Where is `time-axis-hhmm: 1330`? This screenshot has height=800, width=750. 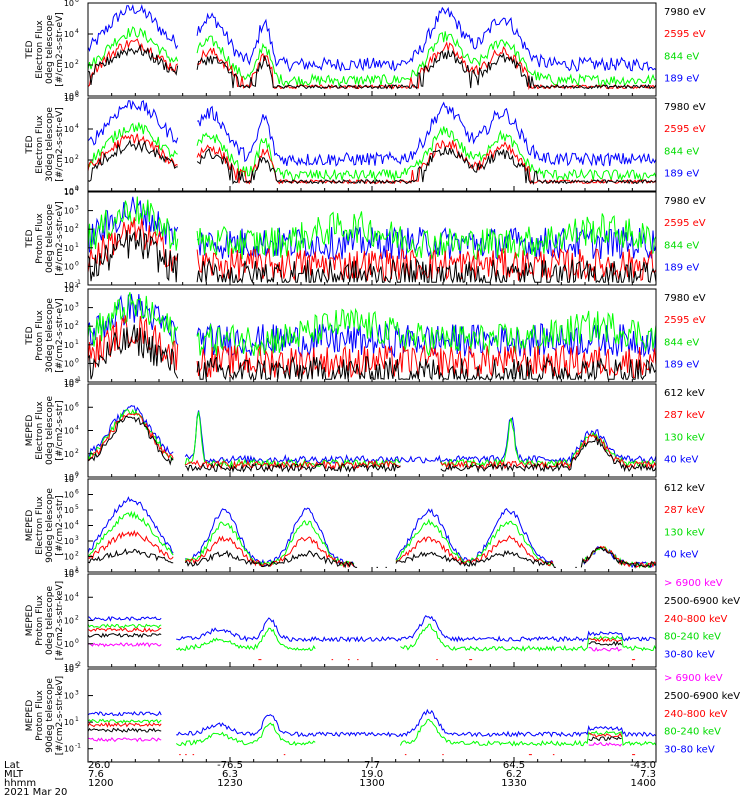
time-axis-hhmm: 1330 is located at coordinates (513, 783).